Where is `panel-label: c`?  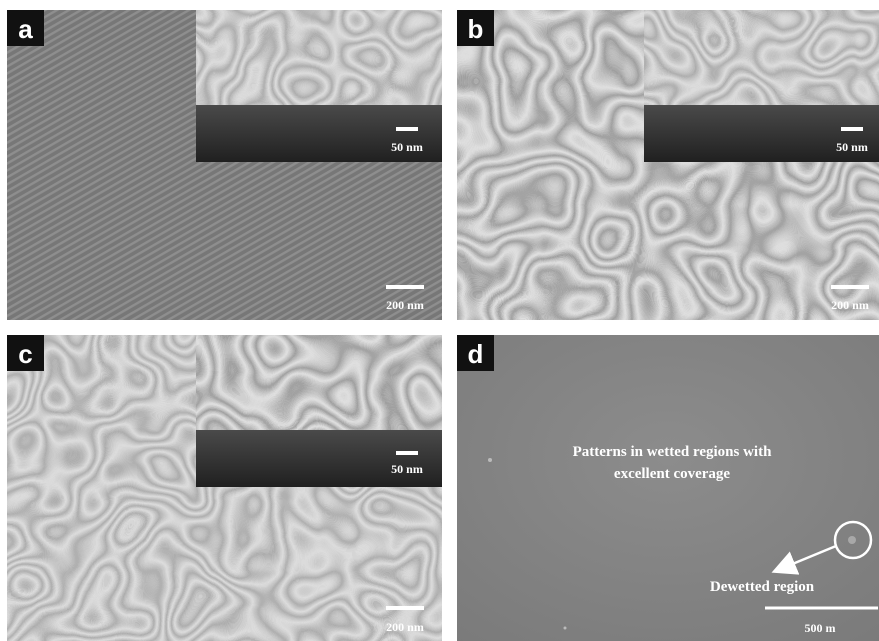 panel-label: c is located at coordinates (25, 354).